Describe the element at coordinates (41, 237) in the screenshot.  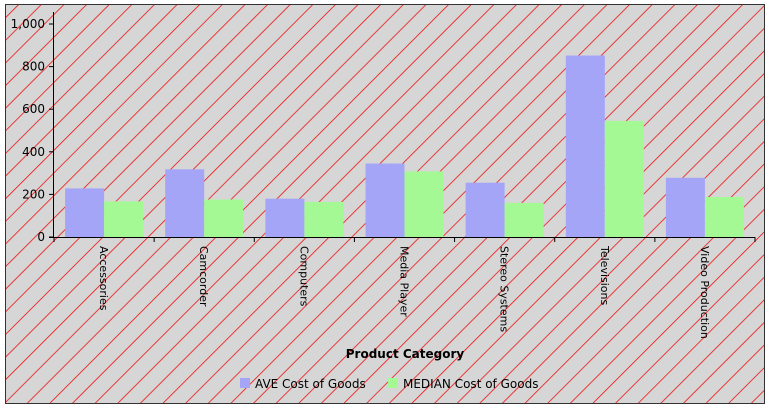
I see `y-tick-label-0: 0` at that location.